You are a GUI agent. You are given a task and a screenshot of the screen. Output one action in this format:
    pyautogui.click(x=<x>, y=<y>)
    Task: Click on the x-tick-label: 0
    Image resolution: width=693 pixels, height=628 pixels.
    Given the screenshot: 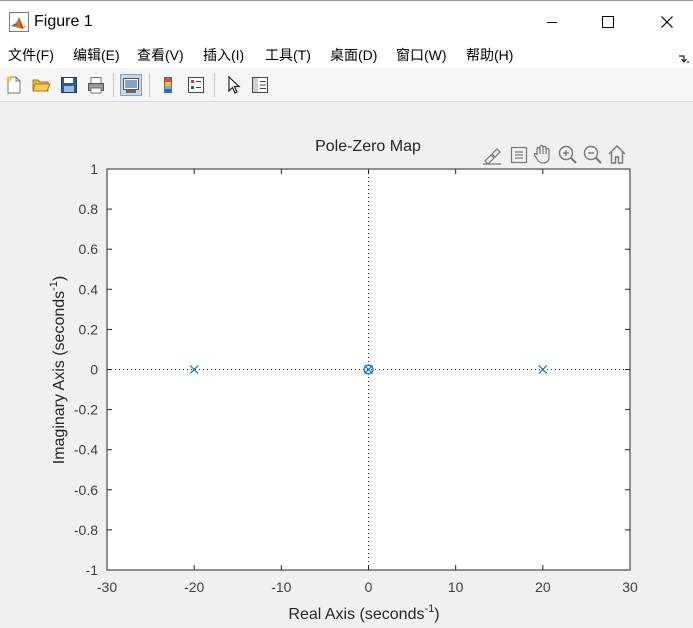 What is the action you would take?
    pyautogui.click(x=369, y=587)
    